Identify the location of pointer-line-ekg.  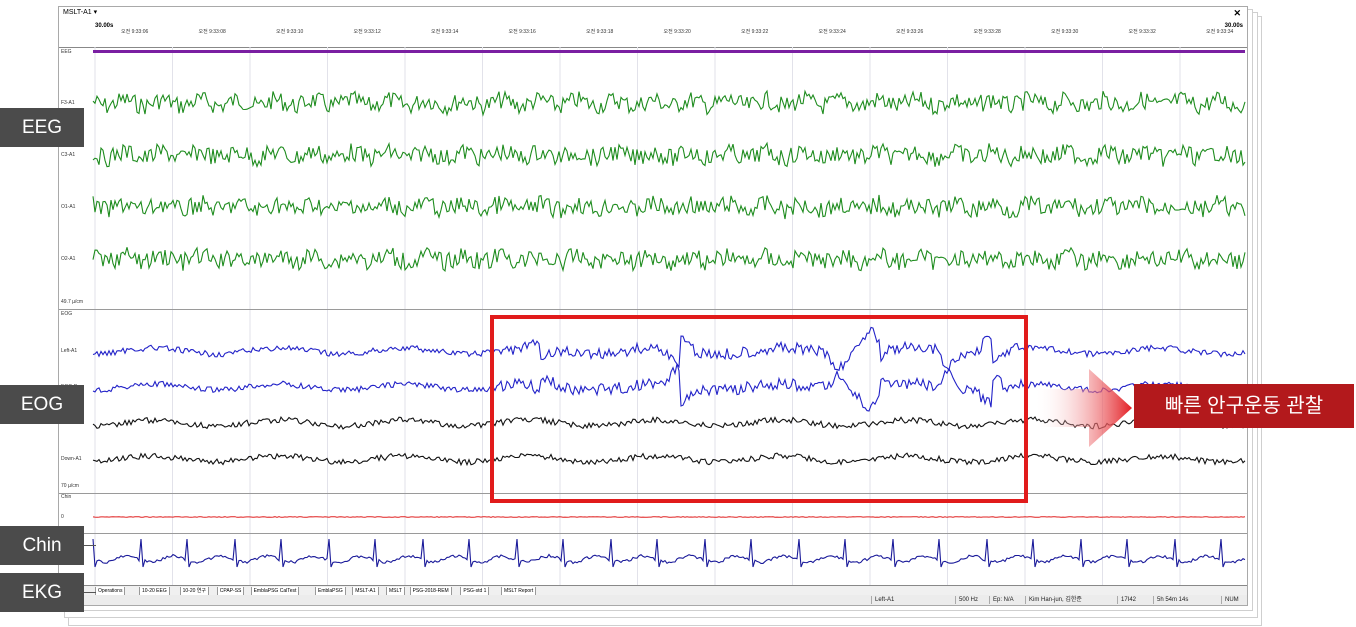
(90, 592).